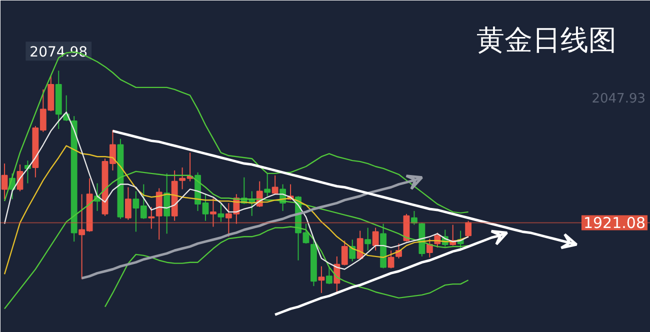 Image resolution: width=650 pixels, height=332 pixels. Describe the element at coordinates (619, 98) in the screenshot. I see `y-tick-label: 2047.93` at that location.